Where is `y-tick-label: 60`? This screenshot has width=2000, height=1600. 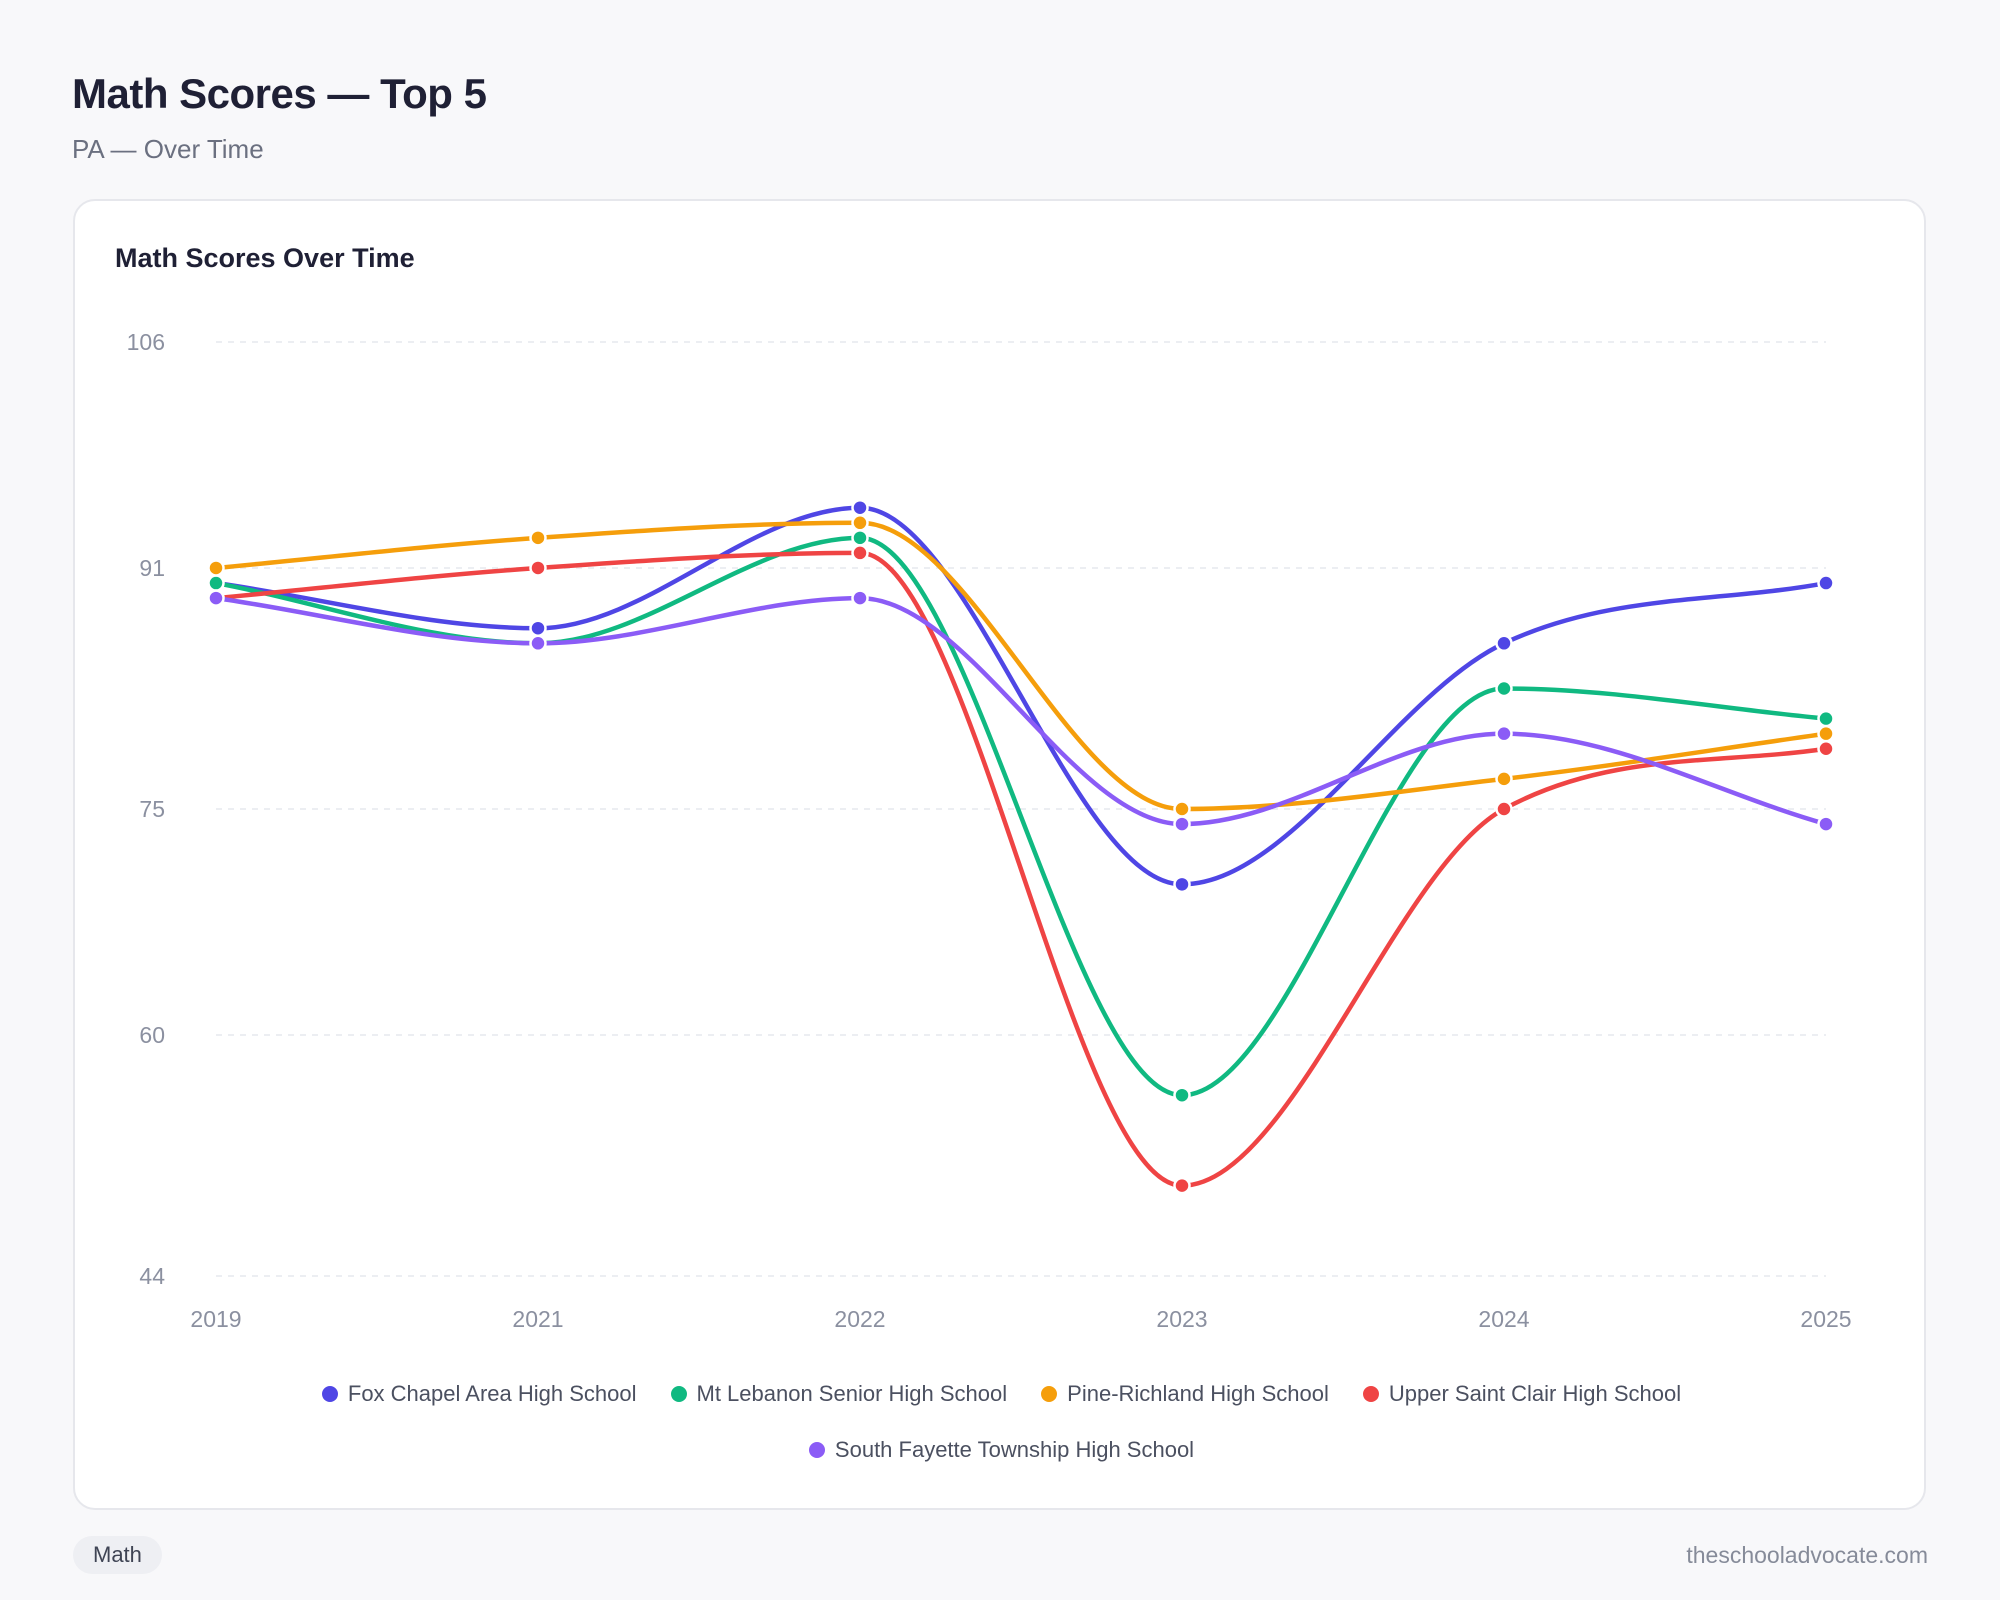 y-tick-label: 60 is located at coordinates (152, 1035).